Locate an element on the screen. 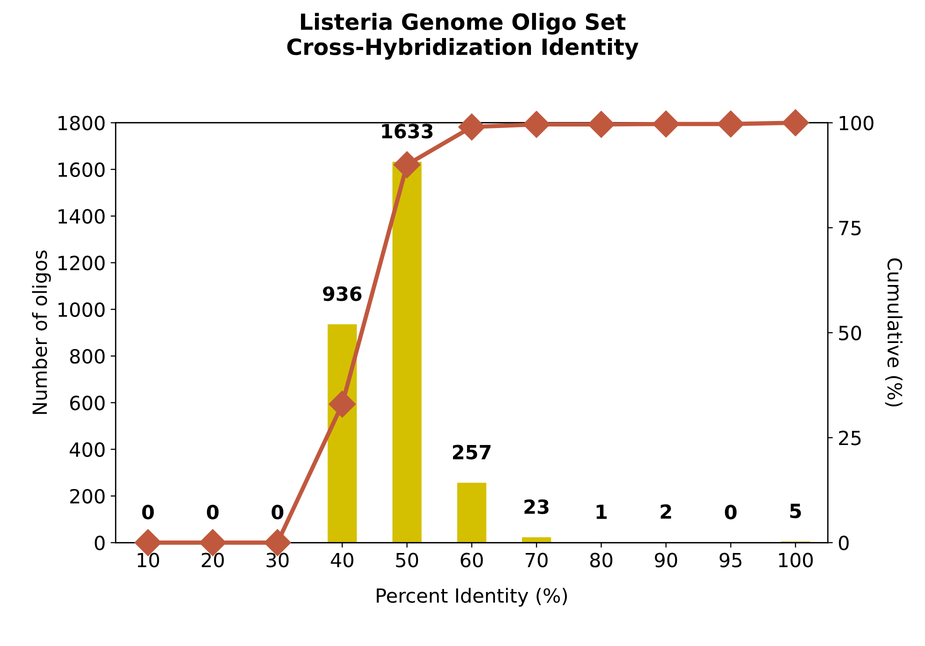  data-label: 1 is located at coordinates (601, 511).